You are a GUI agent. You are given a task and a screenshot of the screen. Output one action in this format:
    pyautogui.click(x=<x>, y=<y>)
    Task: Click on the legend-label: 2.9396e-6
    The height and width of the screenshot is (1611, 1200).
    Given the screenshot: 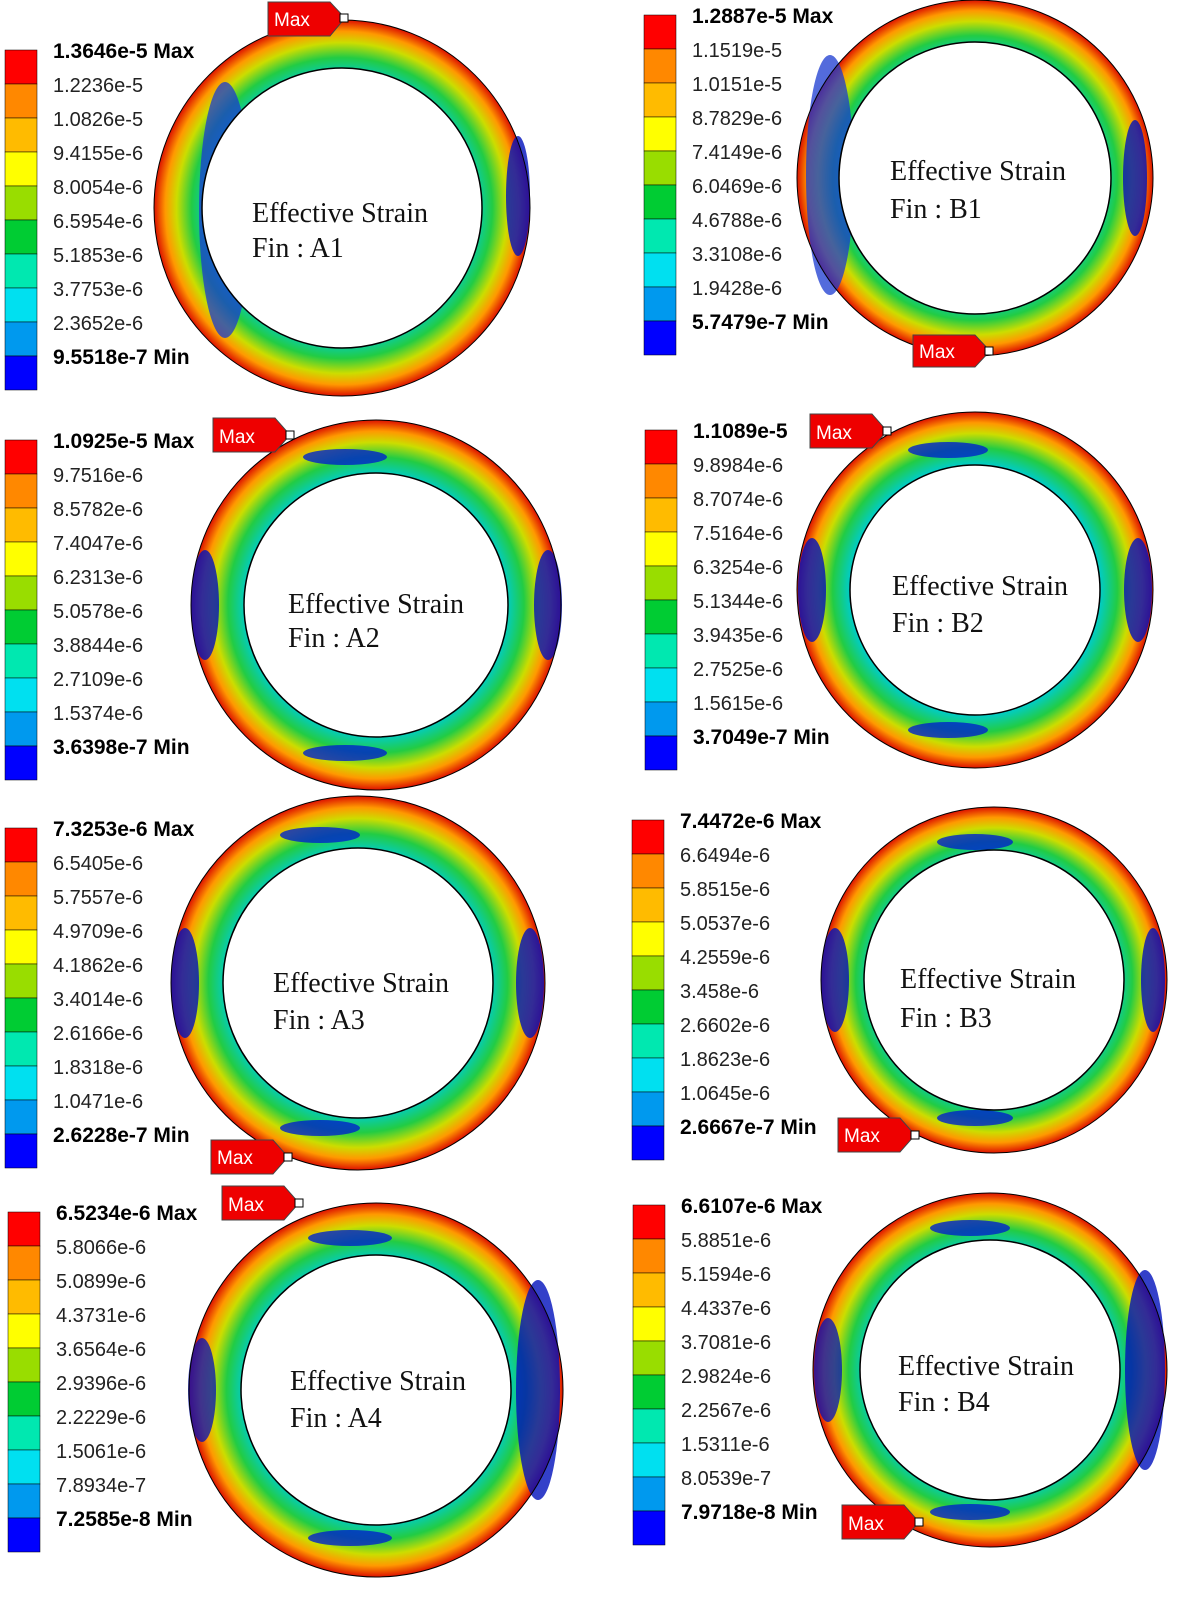 What is the action you would take?
    pyautogui.click(x=101, y=1384)
    